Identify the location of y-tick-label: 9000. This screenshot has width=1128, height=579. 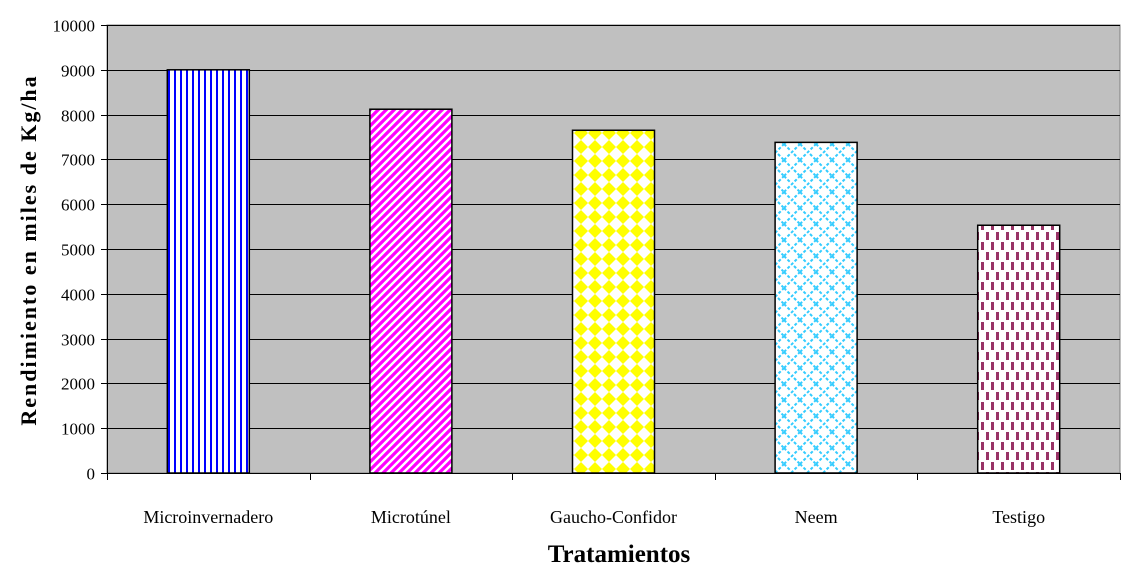
(78, 71).